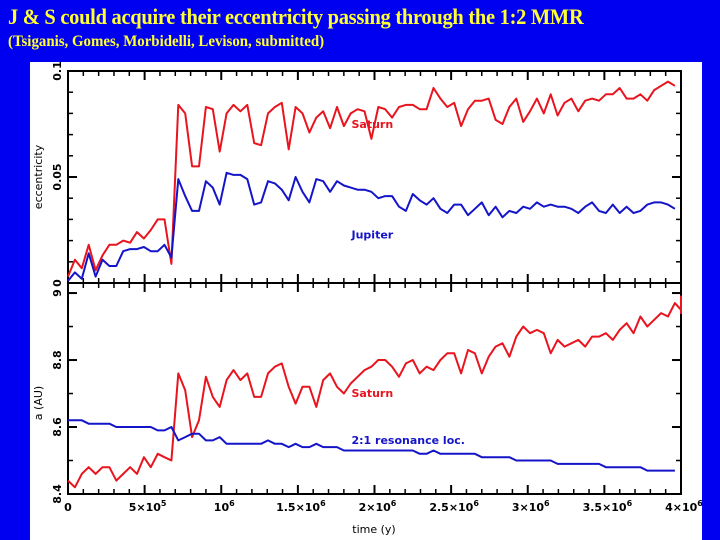 The height and width of the screenshot is (540, 720). What do you see at coordinates (528, 507) in the screenshot?
I see `x-tick-base: 3×10` at bounding box center [528, 507].